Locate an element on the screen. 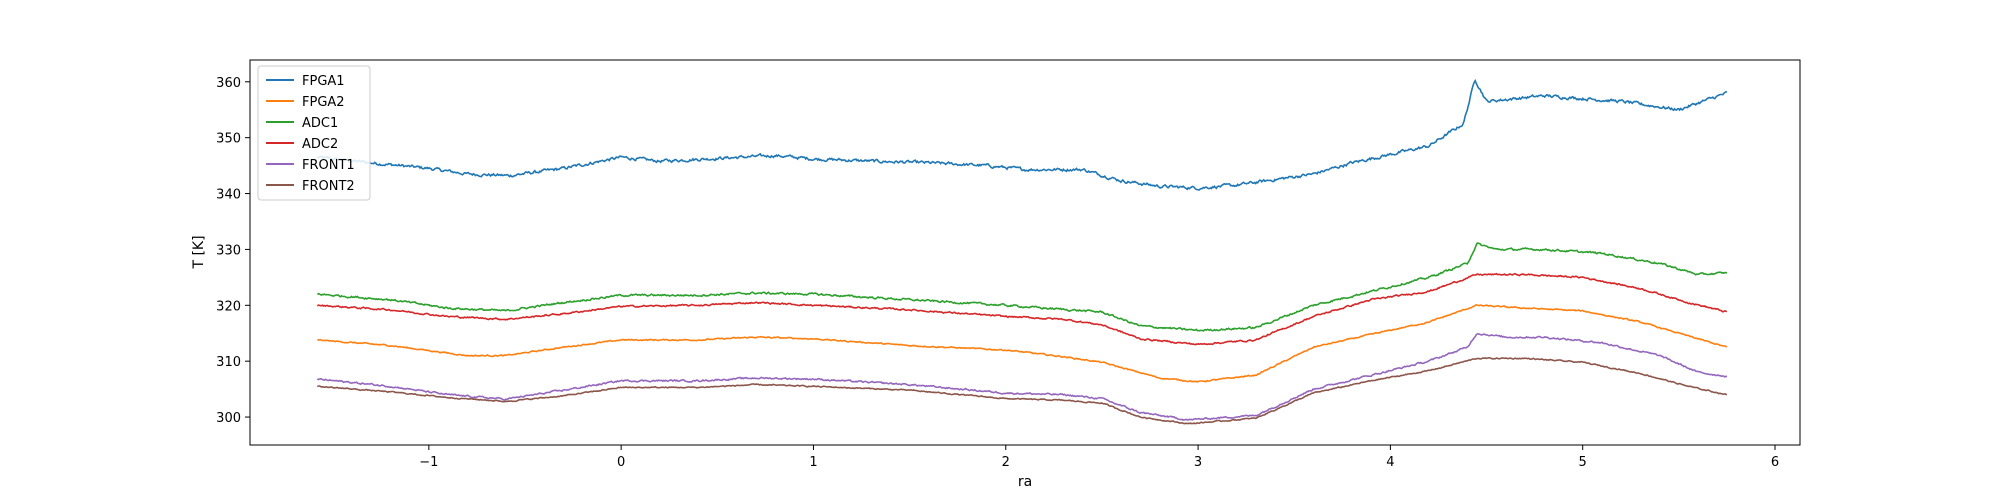  series-line-adc1 is located at coordinates (1022, 287).